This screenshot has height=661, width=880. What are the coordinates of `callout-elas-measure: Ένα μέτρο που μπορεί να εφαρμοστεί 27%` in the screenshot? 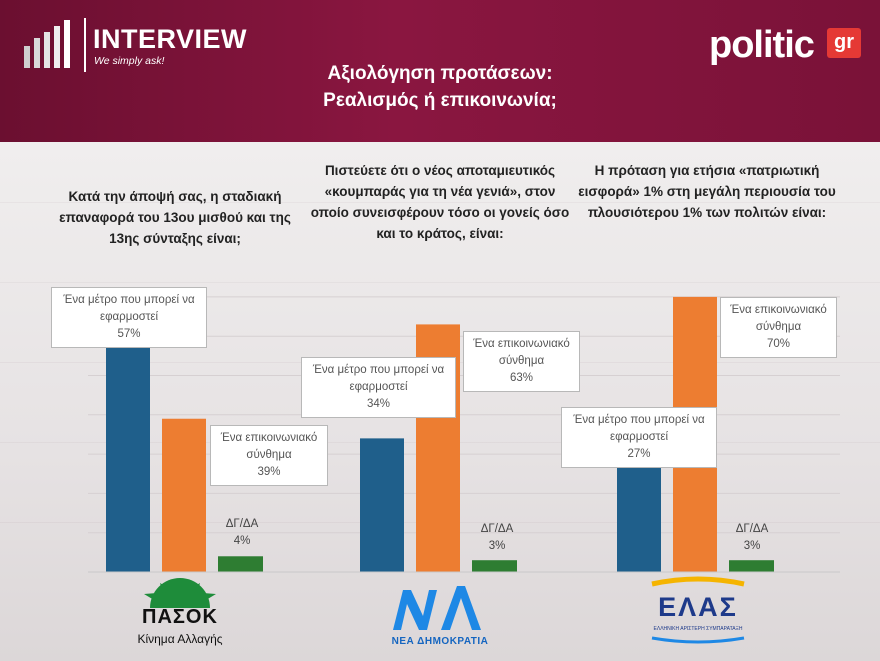 It's located at (639, 437).